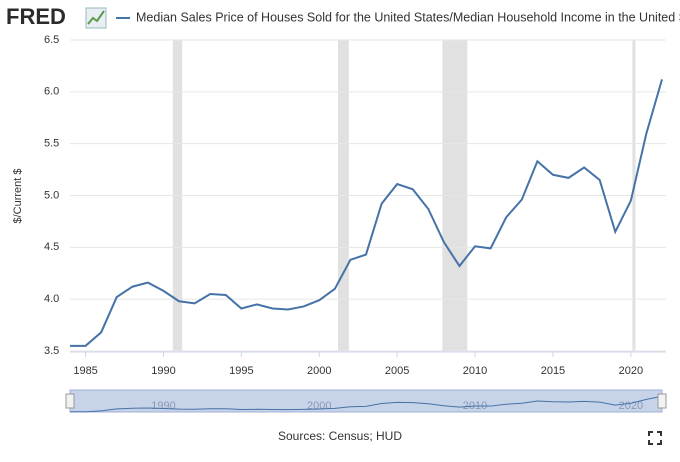 The height and width of the screenshot is (462, 680). I want to click on y-tick-label: 6.5, so click(51, 40).